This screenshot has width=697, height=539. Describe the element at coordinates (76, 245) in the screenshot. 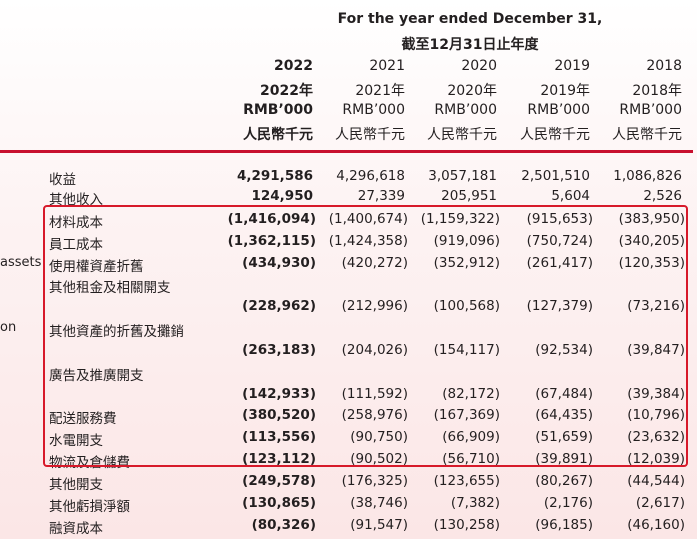

I see `row-label: 員工成本` at that location.